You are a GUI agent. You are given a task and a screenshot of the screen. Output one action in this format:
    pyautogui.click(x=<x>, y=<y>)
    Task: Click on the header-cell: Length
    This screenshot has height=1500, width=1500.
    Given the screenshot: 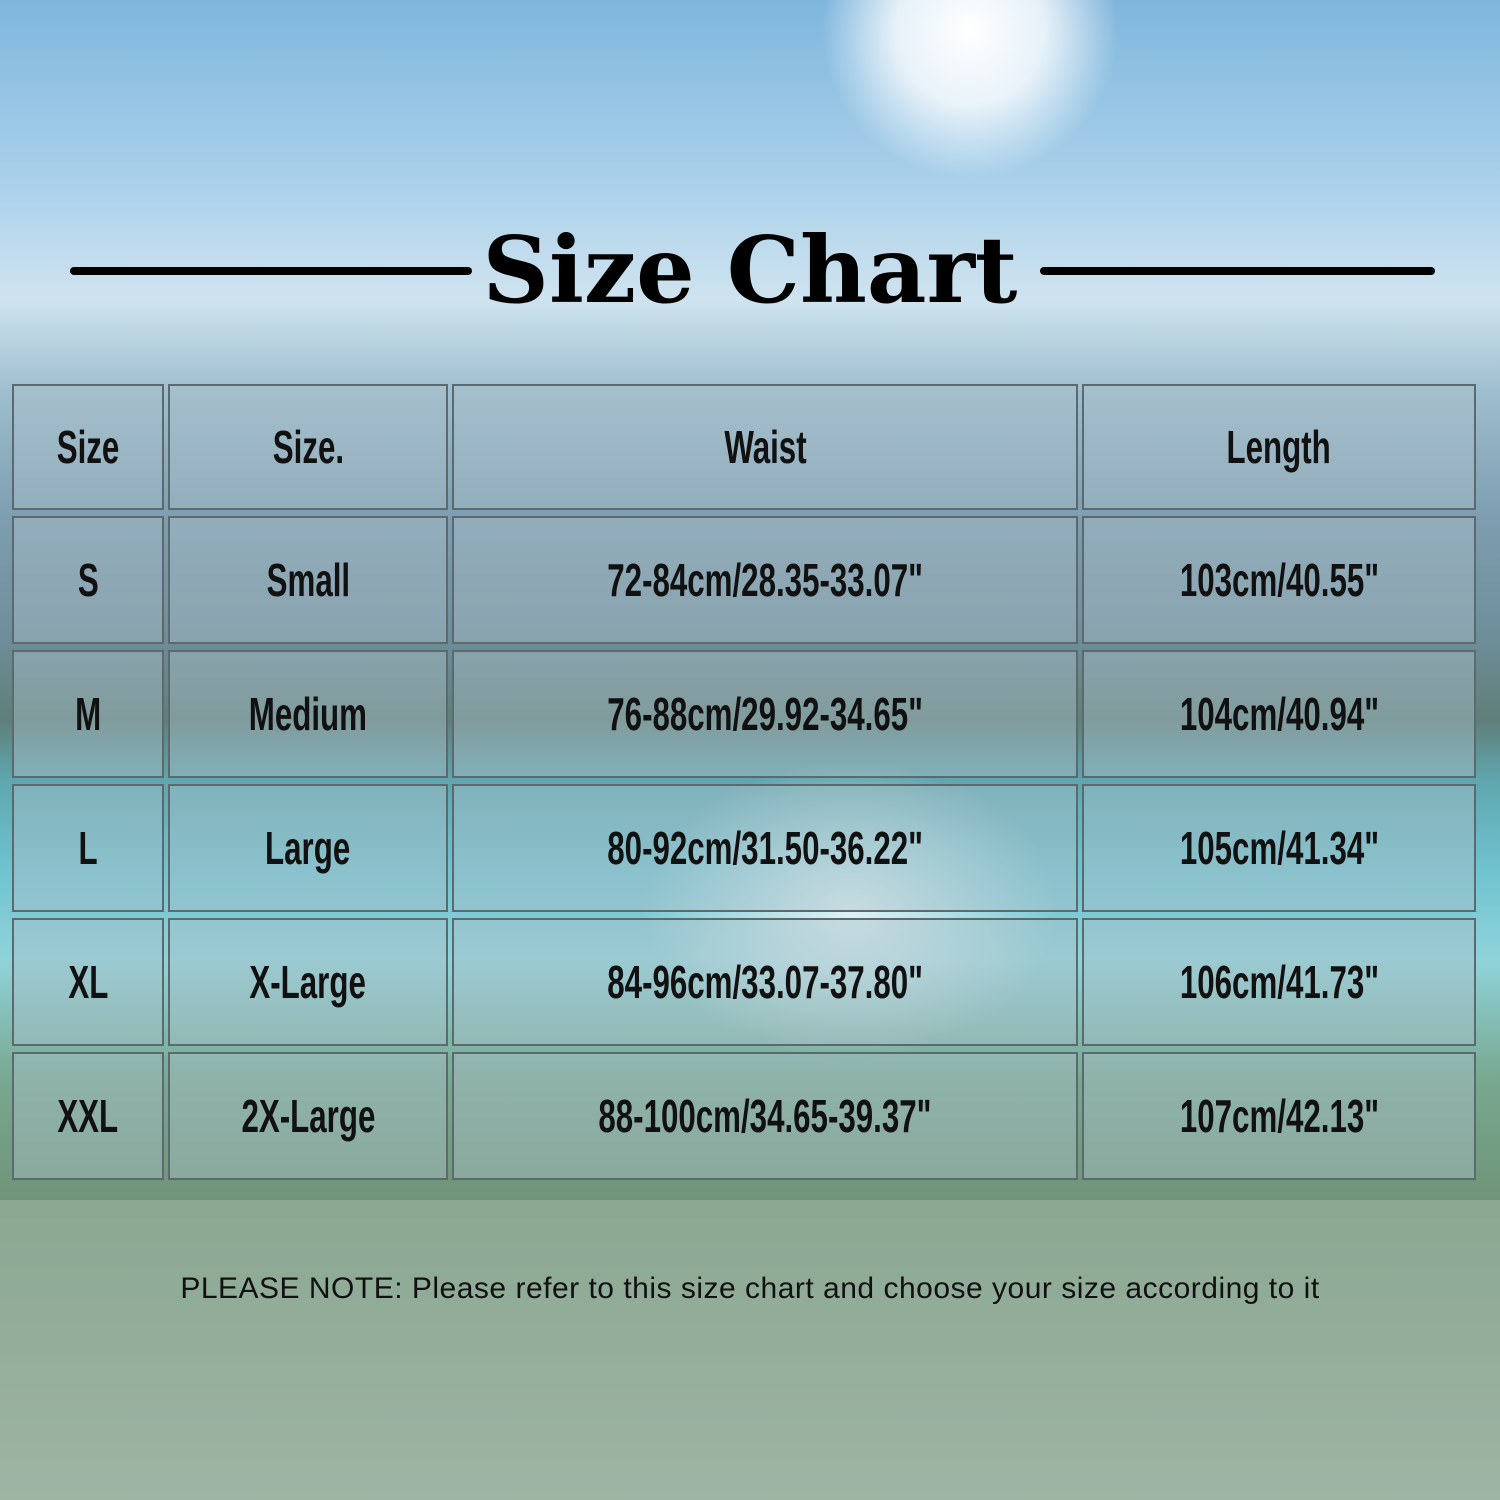 What is the action you would take?
    pyautogui.click(x=1279, y=447)
    